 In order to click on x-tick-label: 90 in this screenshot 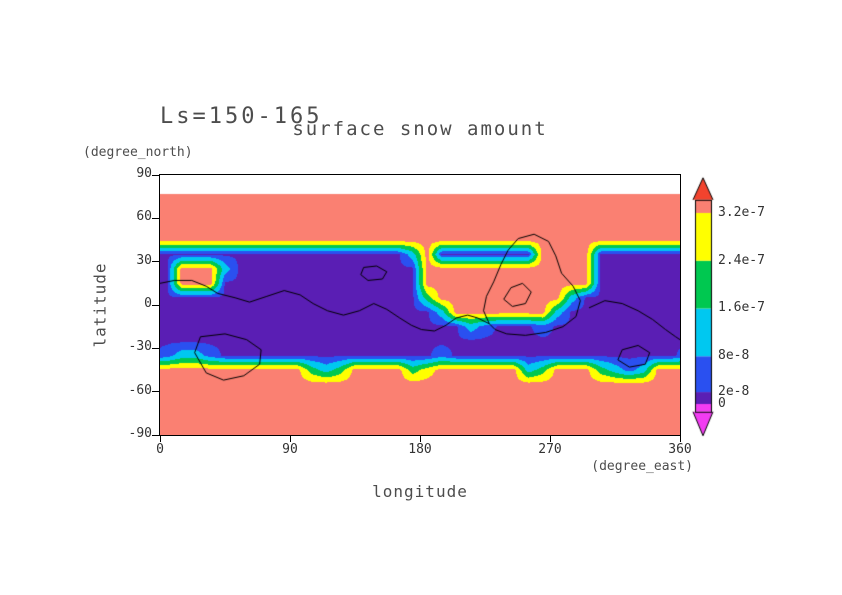, I will do `click(290, 449)`.